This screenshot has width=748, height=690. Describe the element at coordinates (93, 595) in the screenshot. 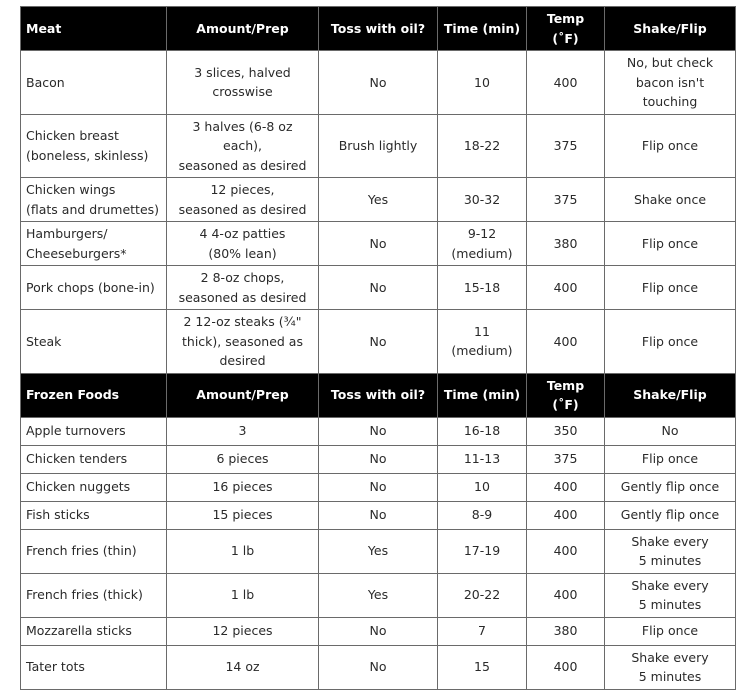

I see `table-cell: French fries (thick)` at that location.